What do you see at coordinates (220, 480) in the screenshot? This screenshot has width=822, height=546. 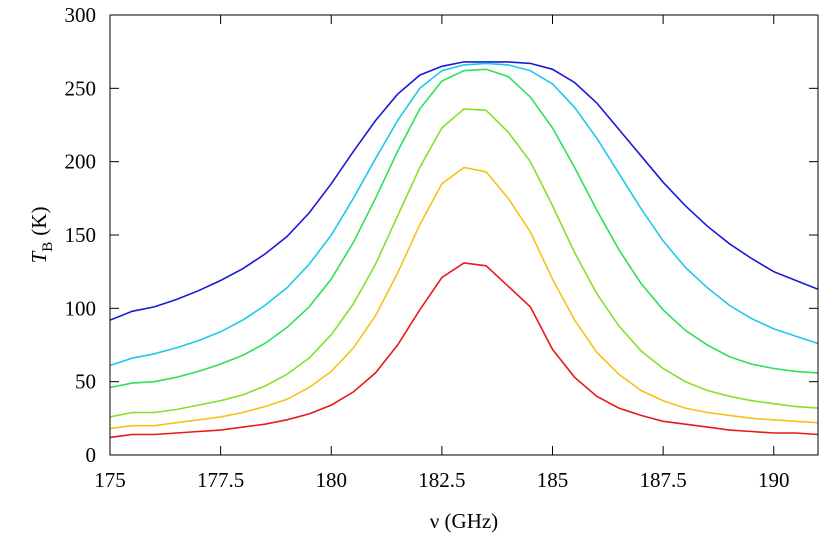 I see `x-tick-label: 177.5` at bounding box center [220, 480].